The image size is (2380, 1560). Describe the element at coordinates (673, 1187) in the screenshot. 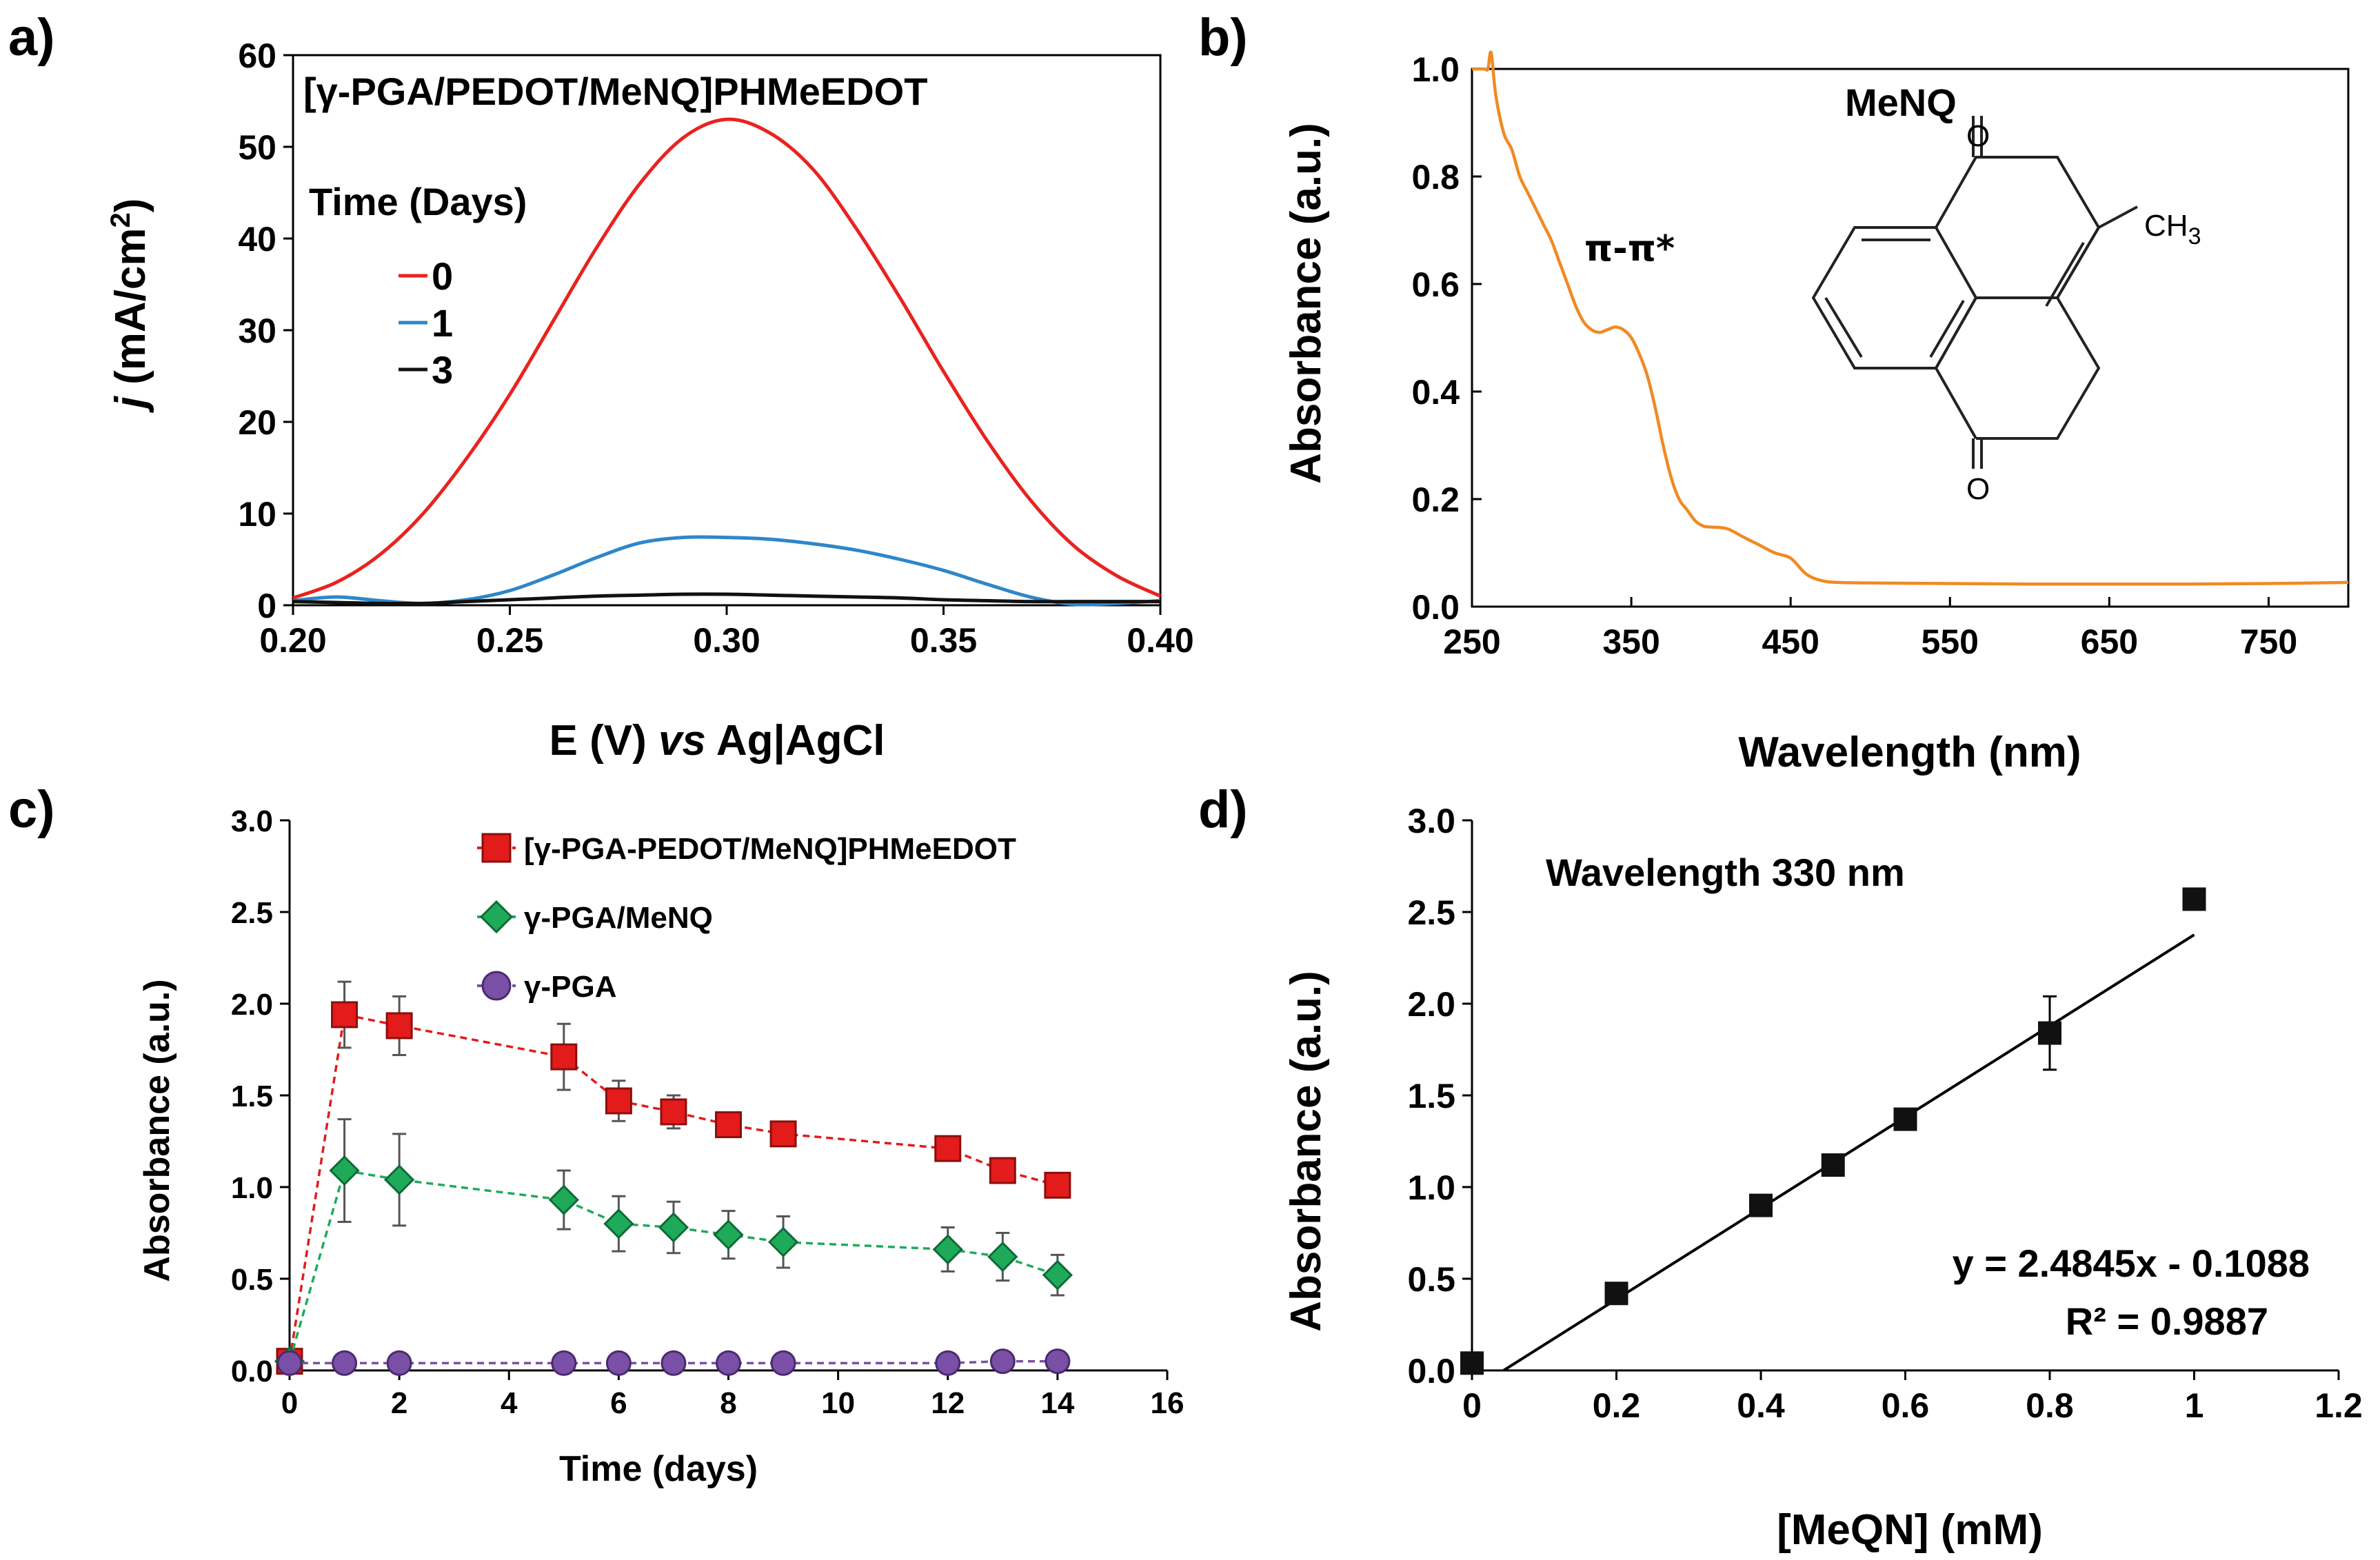

I see `panel-c-series-0-line` at that location.